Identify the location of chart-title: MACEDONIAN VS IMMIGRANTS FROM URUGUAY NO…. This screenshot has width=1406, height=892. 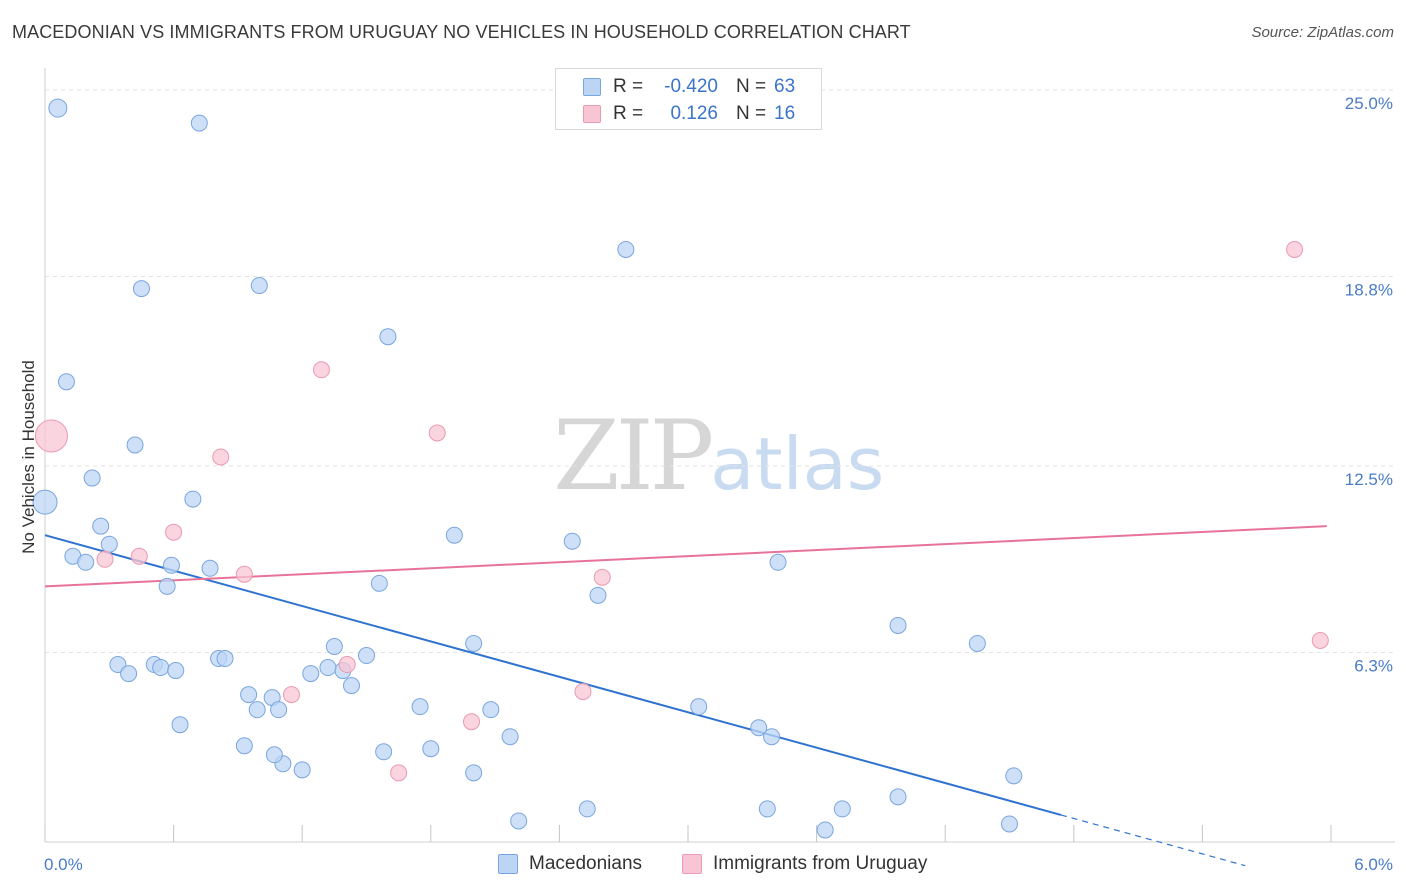
(461, 32).